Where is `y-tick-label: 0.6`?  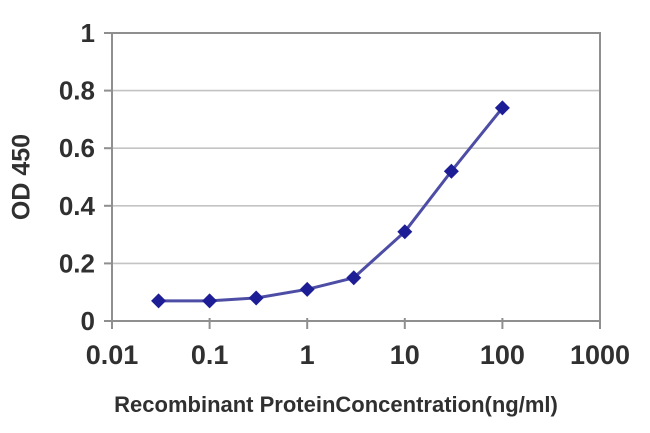
y-tick-label: 0.6 is located at coordinates (77, 148).